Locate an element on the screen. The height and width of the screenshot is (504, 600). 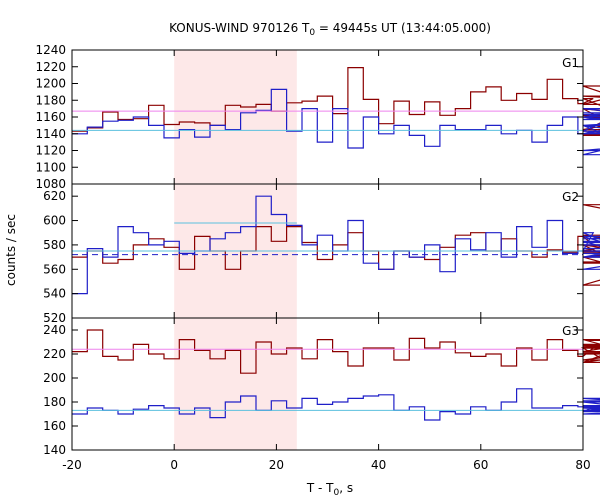
y-tick-label: 1180 is located at coordinates (50, 100).